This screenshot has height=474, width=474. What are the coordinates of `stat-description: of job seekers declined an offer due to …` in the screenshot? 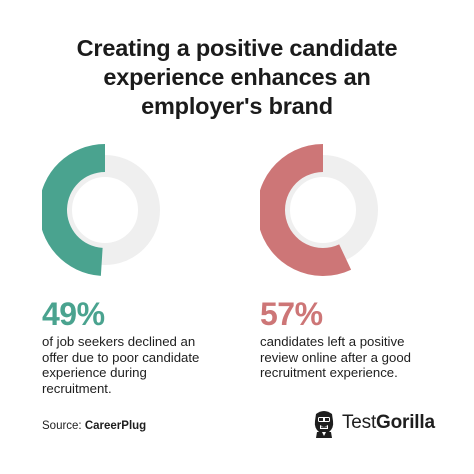 It's located at (132, 365).